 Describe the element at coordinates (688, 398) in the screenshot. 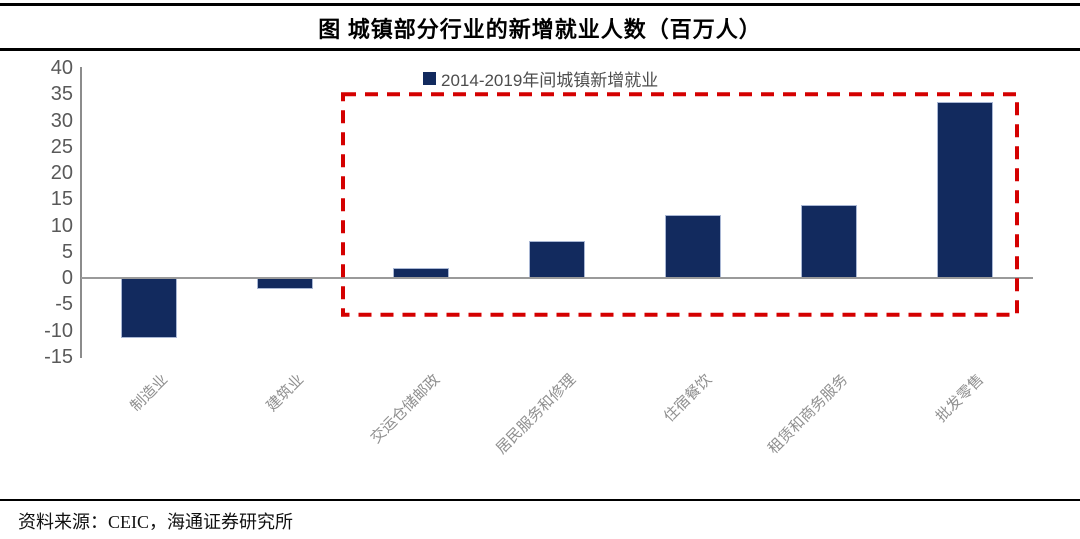

I see `x-category-label: 住宿餐饮` at that location.